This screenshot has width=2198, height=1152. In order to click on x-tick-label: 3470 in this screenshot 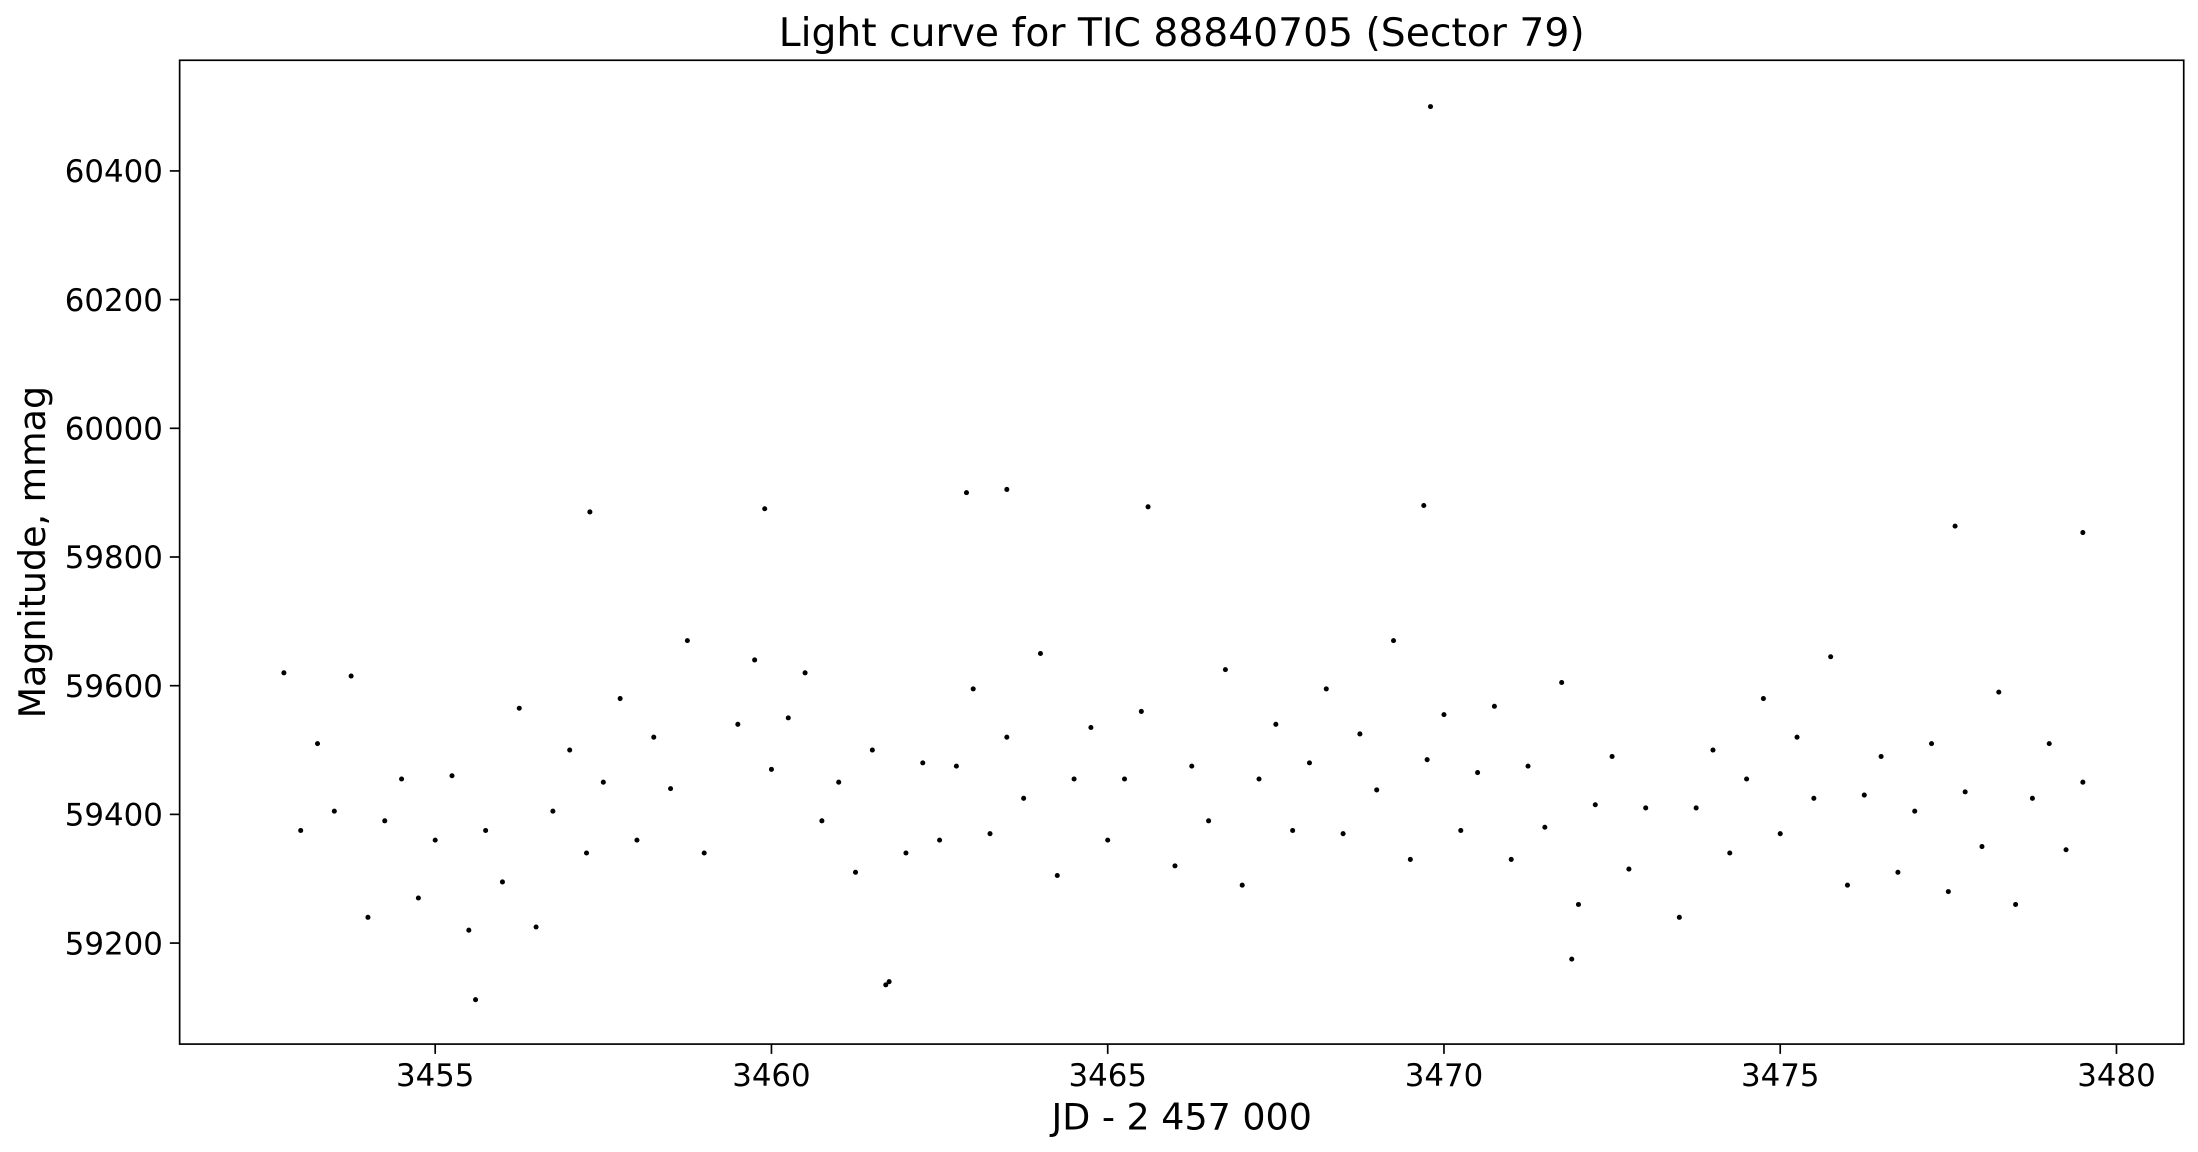, I will do `click(1444, 1076)`.